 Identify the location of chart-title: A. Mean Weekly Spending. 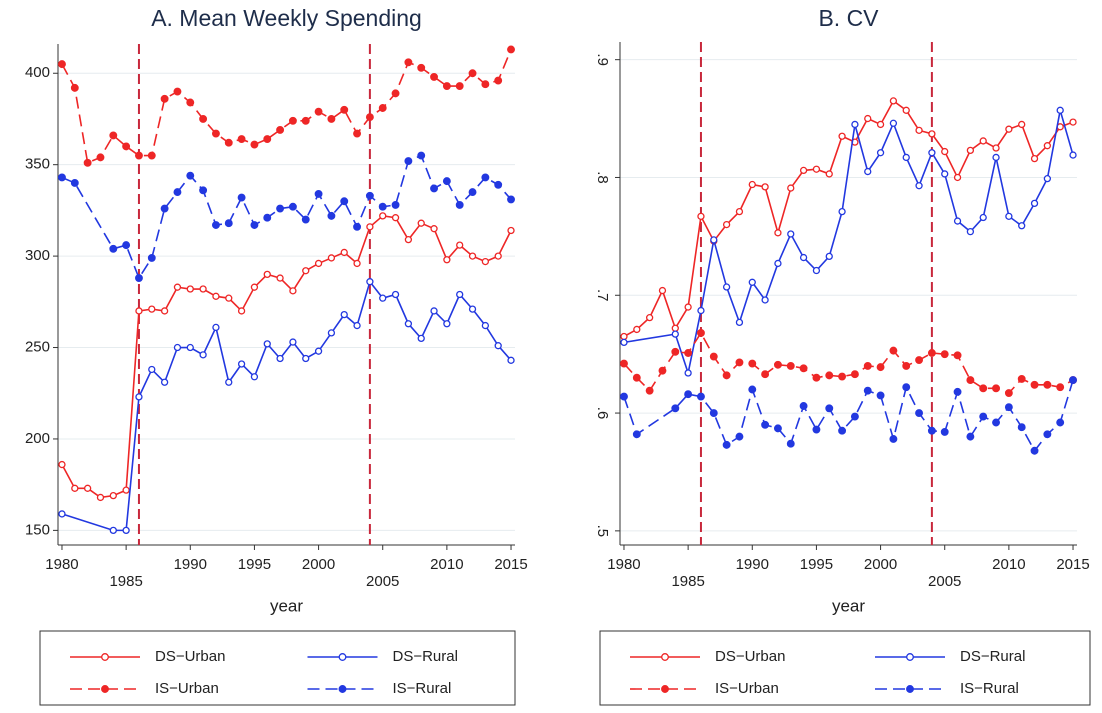
(286, 18).